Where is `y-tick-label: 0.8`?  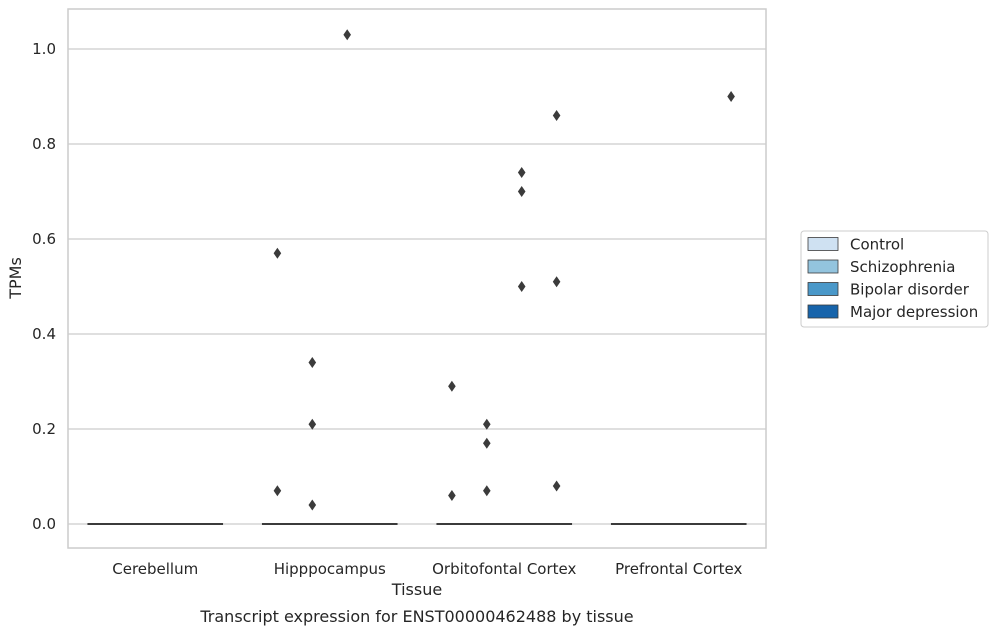 y-tick-label: 0.8 is located at coordinates (44, 144).